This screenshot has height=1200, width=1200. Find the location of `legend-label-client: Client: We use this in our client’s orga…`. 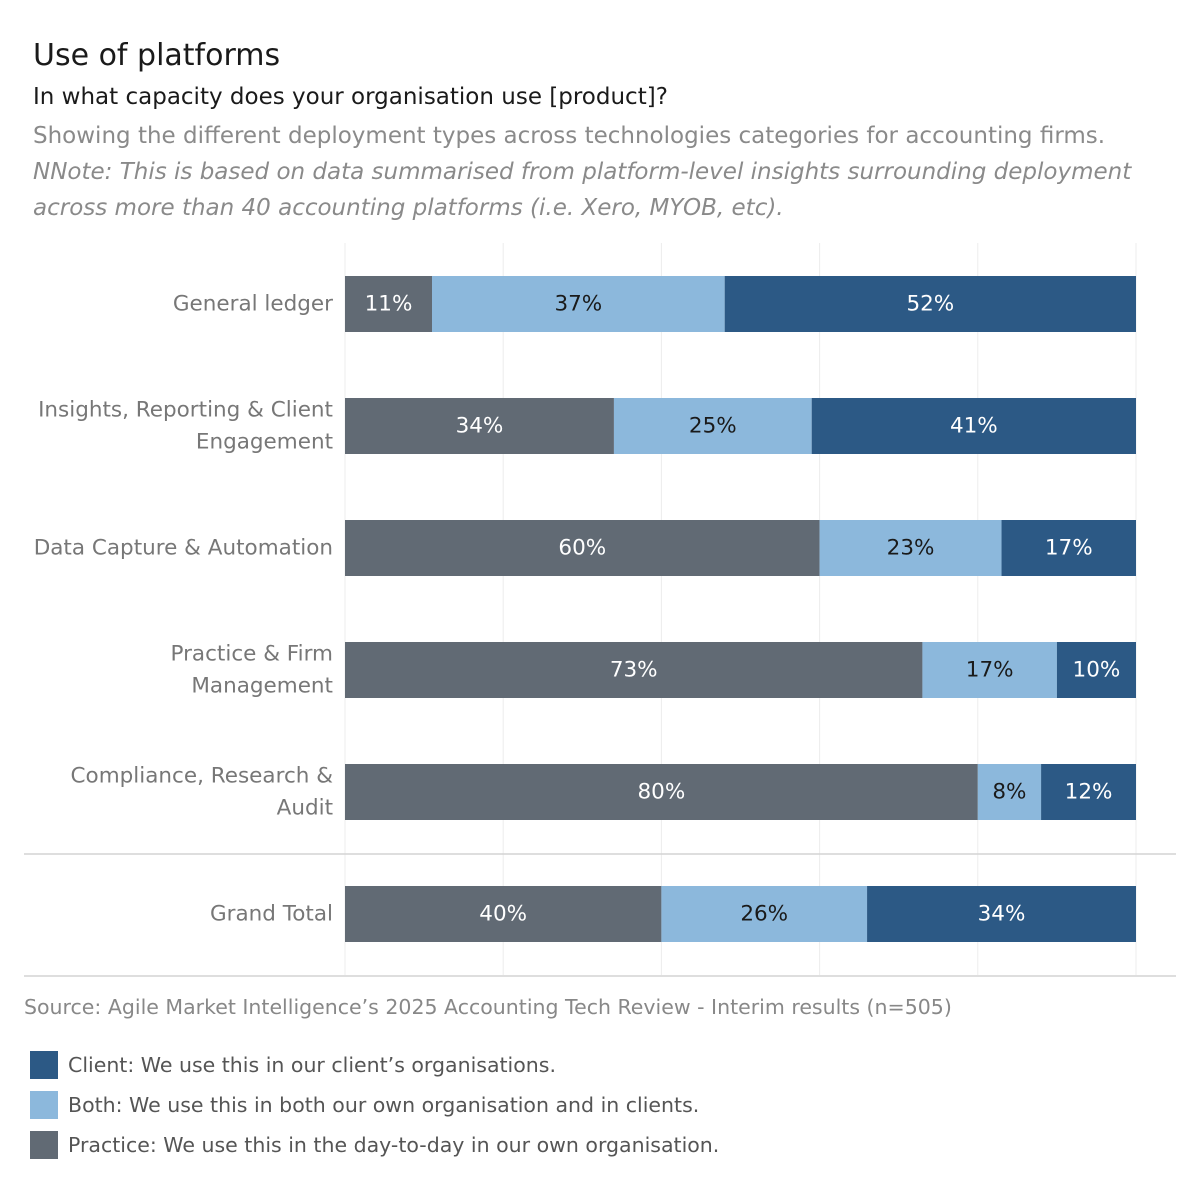

legend-label-client: Client: We use this in our client’s orga… is located at coordinates (312, 1065).